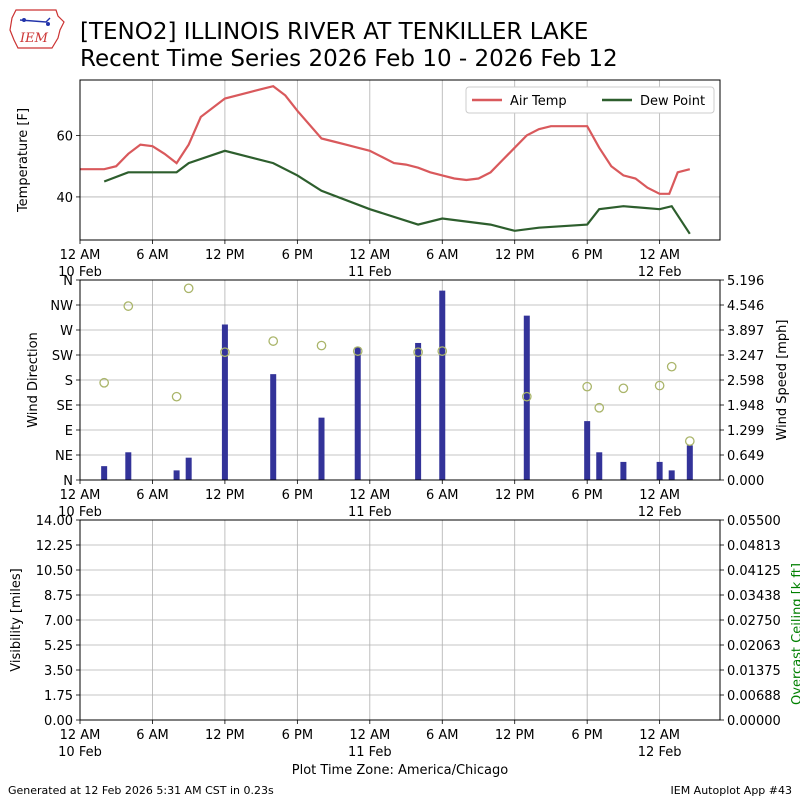  Describe the element at coordinates (23, 160) in the screenshot. I see `y-axis-label-temperature: Temperature [F]` at that location.